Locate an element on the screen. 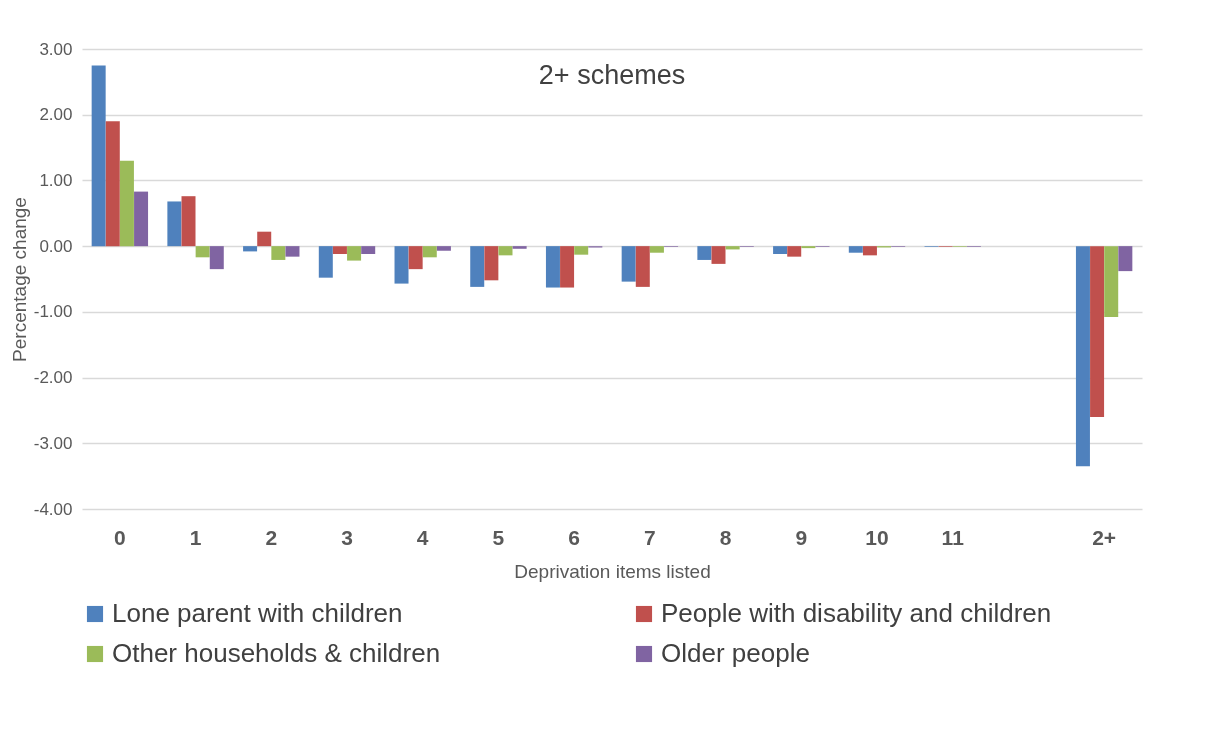  legend-label: Lone parent with children is located at coordinates (257, 613).